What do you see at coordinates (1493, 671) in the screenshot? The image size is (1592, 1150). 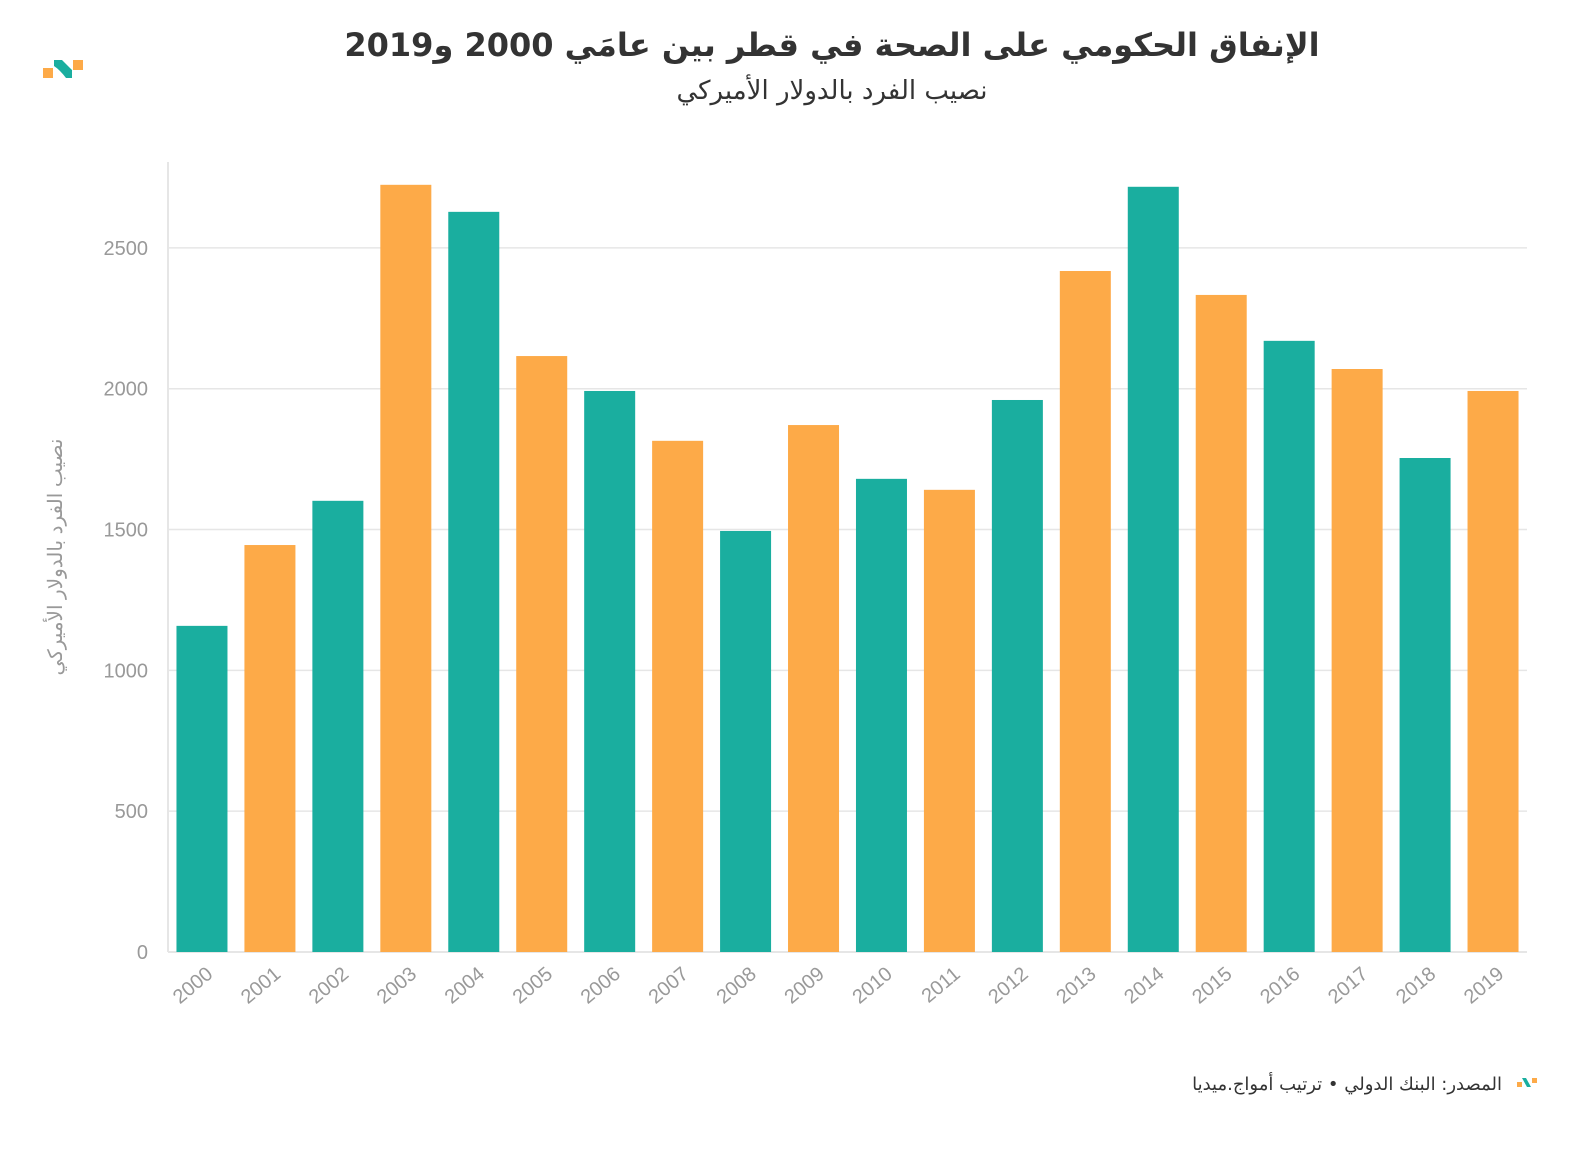 I see `bar-2019` at bounding box center [1493, 671].